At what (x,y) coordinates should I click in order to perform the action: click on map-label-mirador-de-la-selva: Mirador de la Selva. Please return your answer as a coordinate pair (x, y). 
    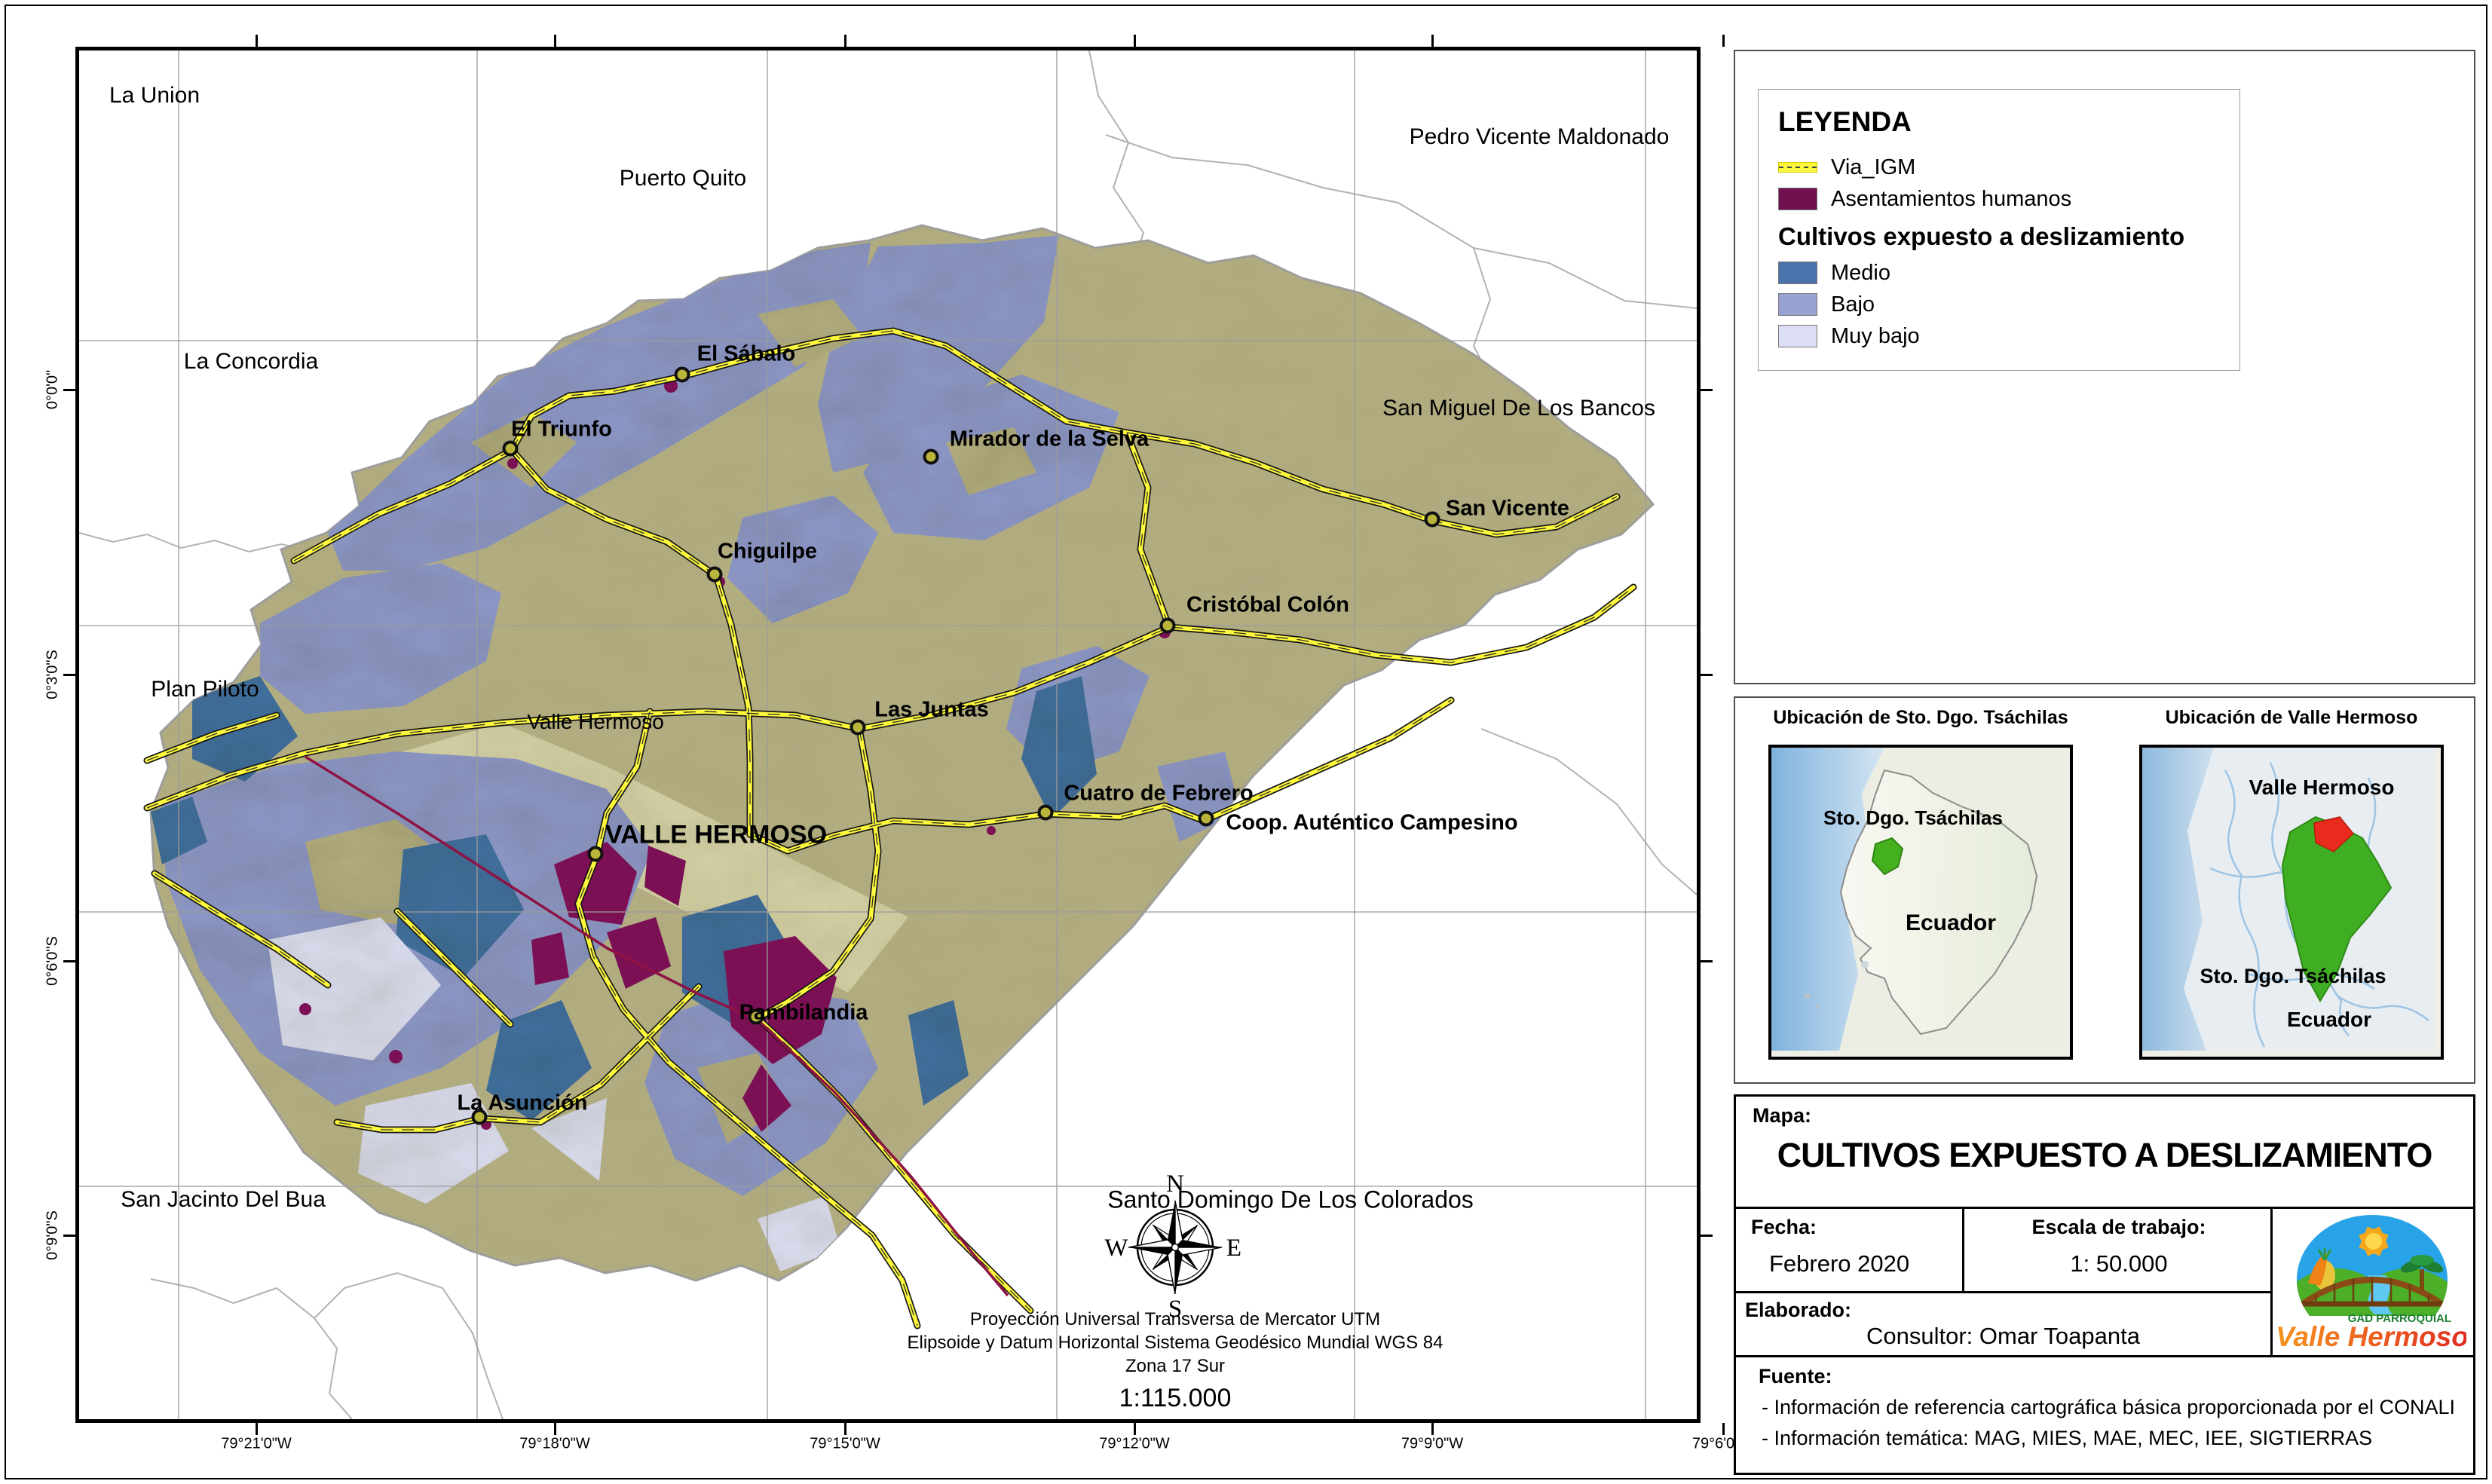
    Looking at the image, I should click on (1049, 439).